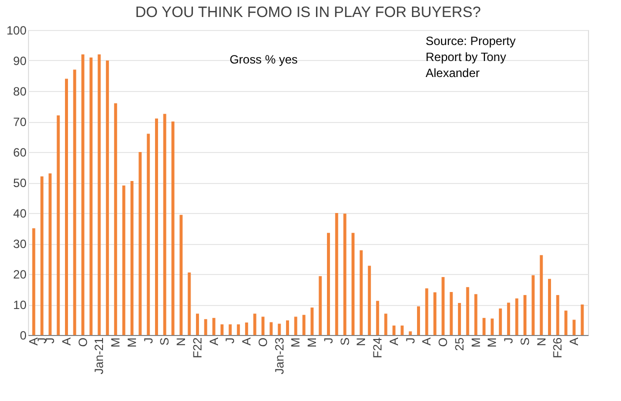  What do you see at coordinates (197, 347) in the screenshot?
I see `x-tick-label: F22` at bounding box center [197, 347].